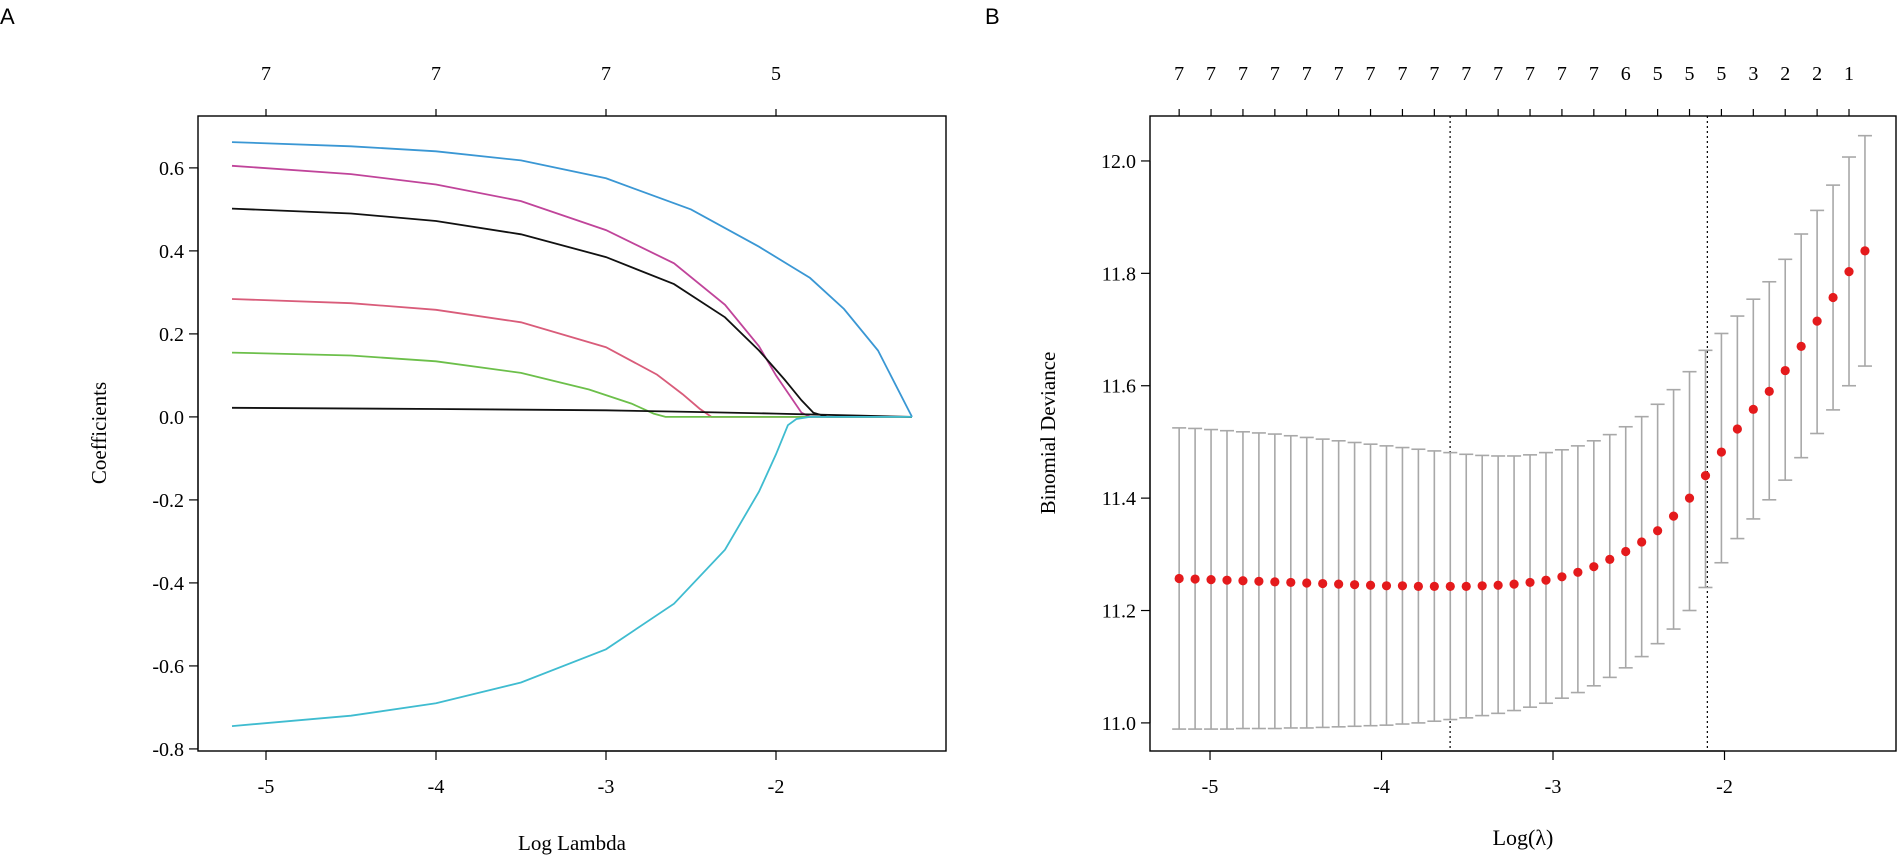 The image size is (1901, 857). Describe the element at coordinates (1119, 499) in the screenshot. I see `y-tick-label: 11.4` at that location.